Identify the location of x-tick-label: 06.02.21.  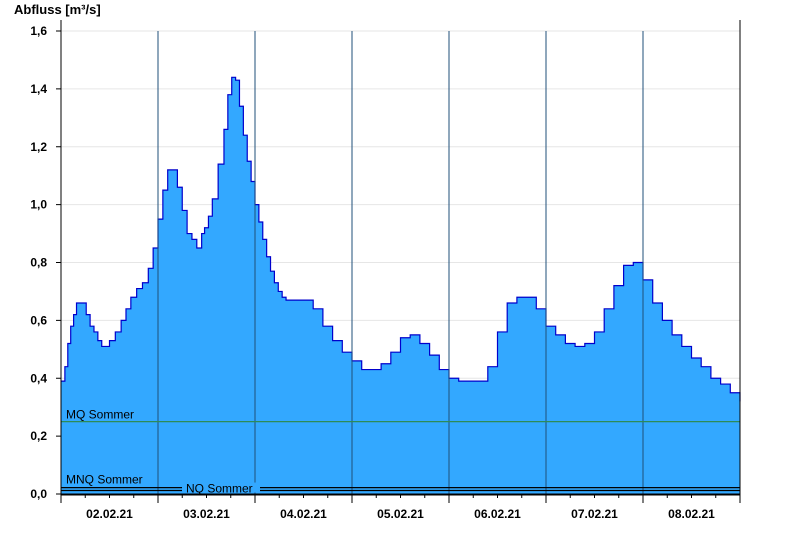
(497, 514).